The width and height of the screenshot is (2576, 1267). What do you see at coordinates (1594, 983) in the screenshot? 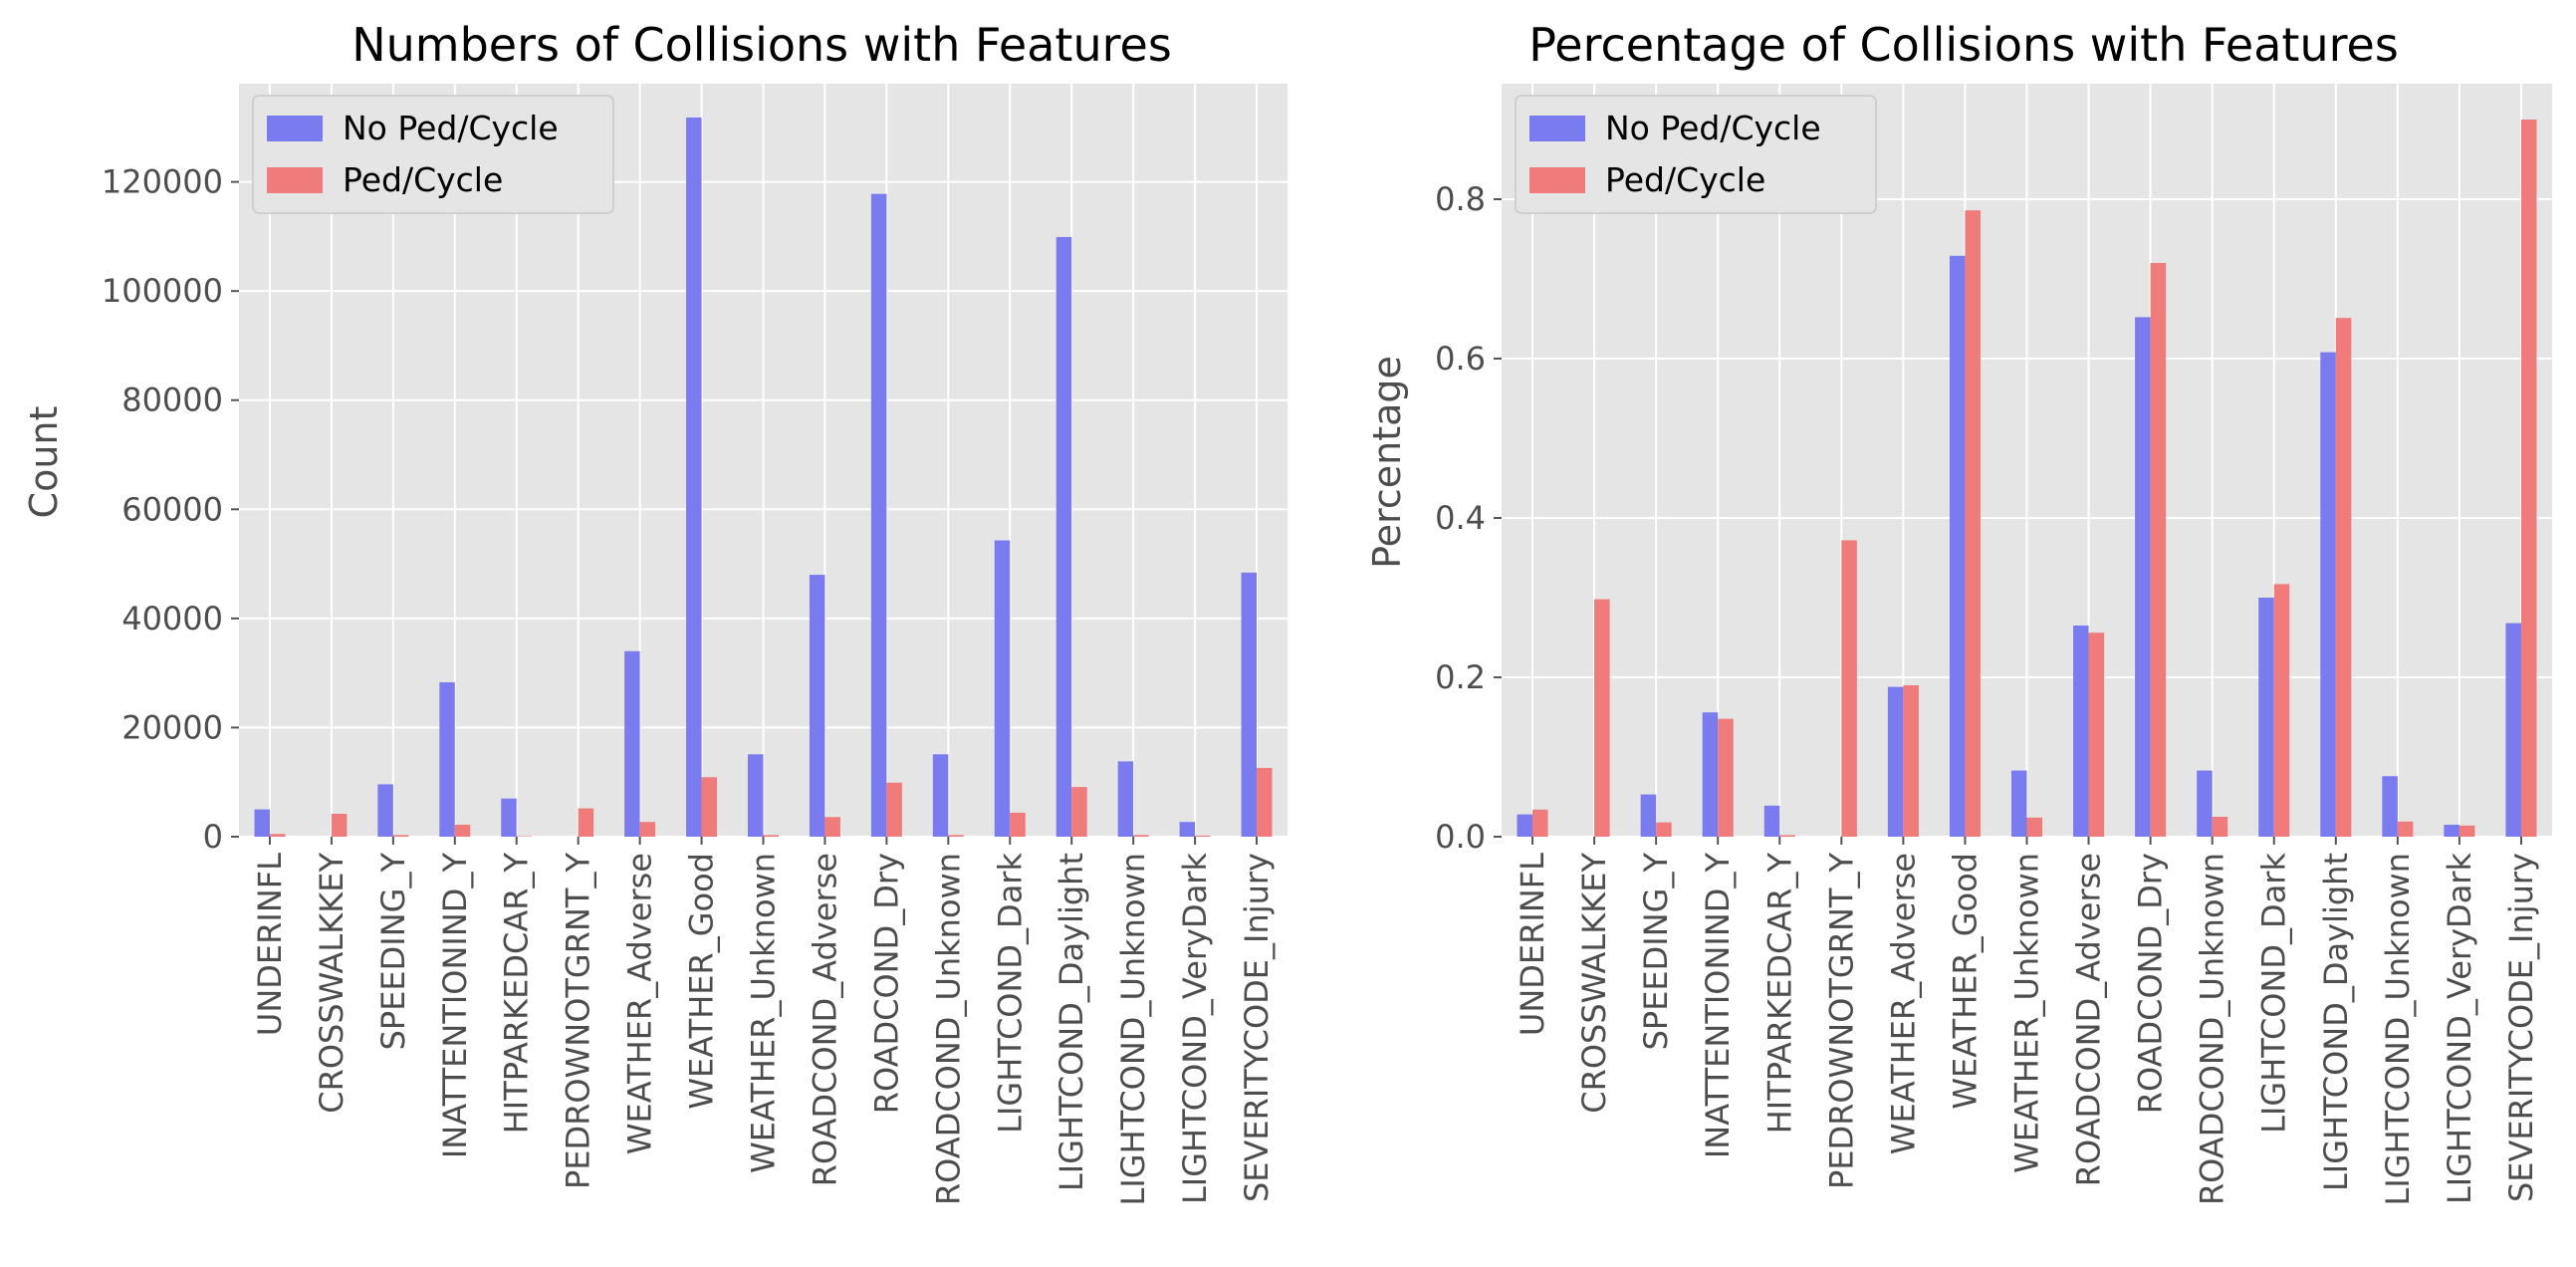
I see `x-tick-label: CROSSWALKKEY` at bounding box center [1594, 983].